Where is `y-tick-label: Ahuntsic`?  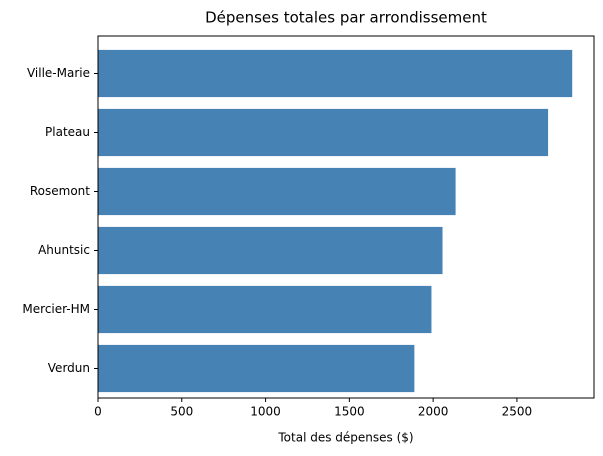 y-tick-label: Ahuntsic is located at coordinates (64, 250).